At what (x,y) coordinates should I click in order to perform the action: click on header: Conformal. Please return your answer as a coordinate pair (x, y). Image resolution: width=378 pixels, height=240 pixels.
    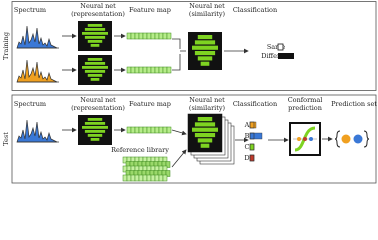
    Looking at the image, I should click on (305, 100).